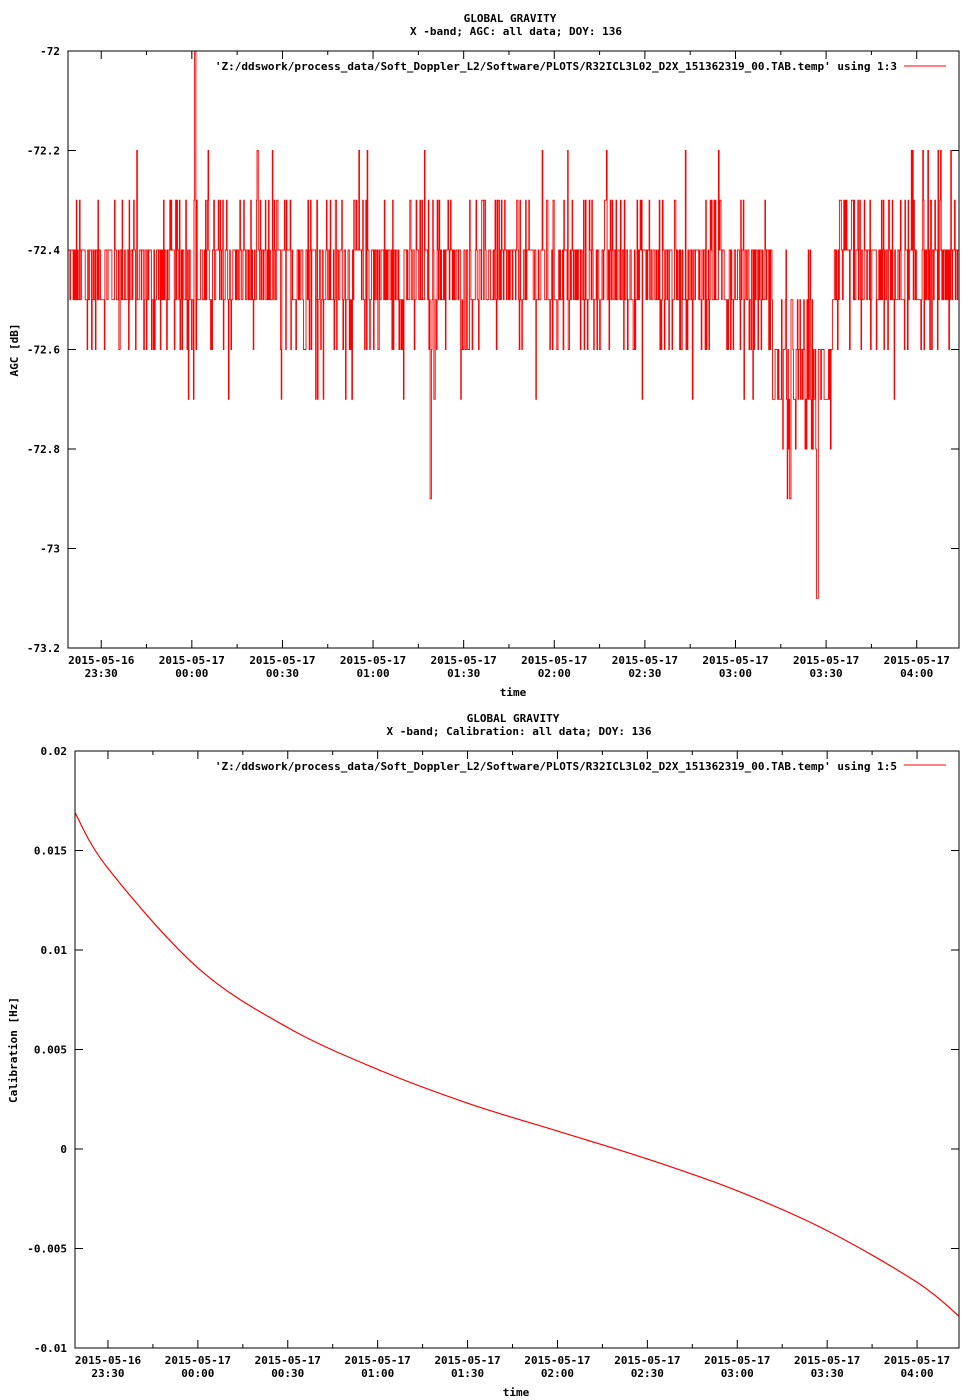  Describe the element at coordinates (50, 1050) in the screenshot. I see `y-tick-label: 0.005` at that location.